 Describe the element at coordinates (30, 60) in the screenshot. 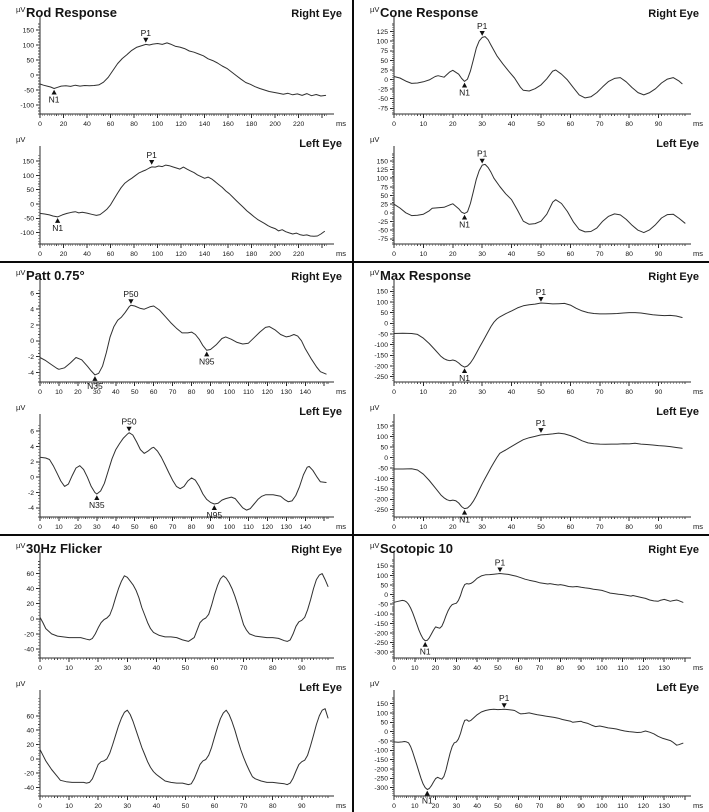

I see `y-tick-label: 50` at that location.